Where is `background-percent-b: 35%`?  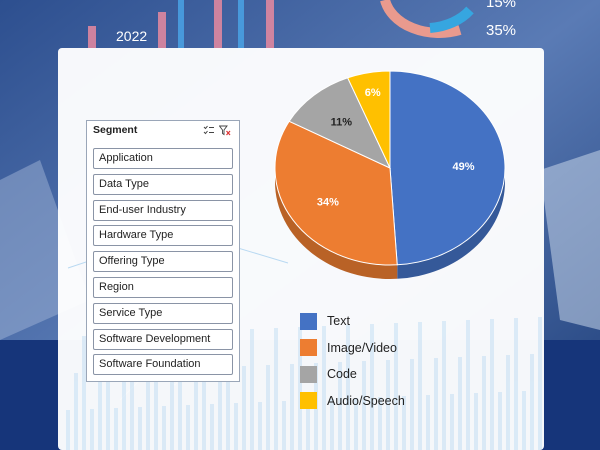 background-percent-b: 35% is located at coordinates (501, 30).